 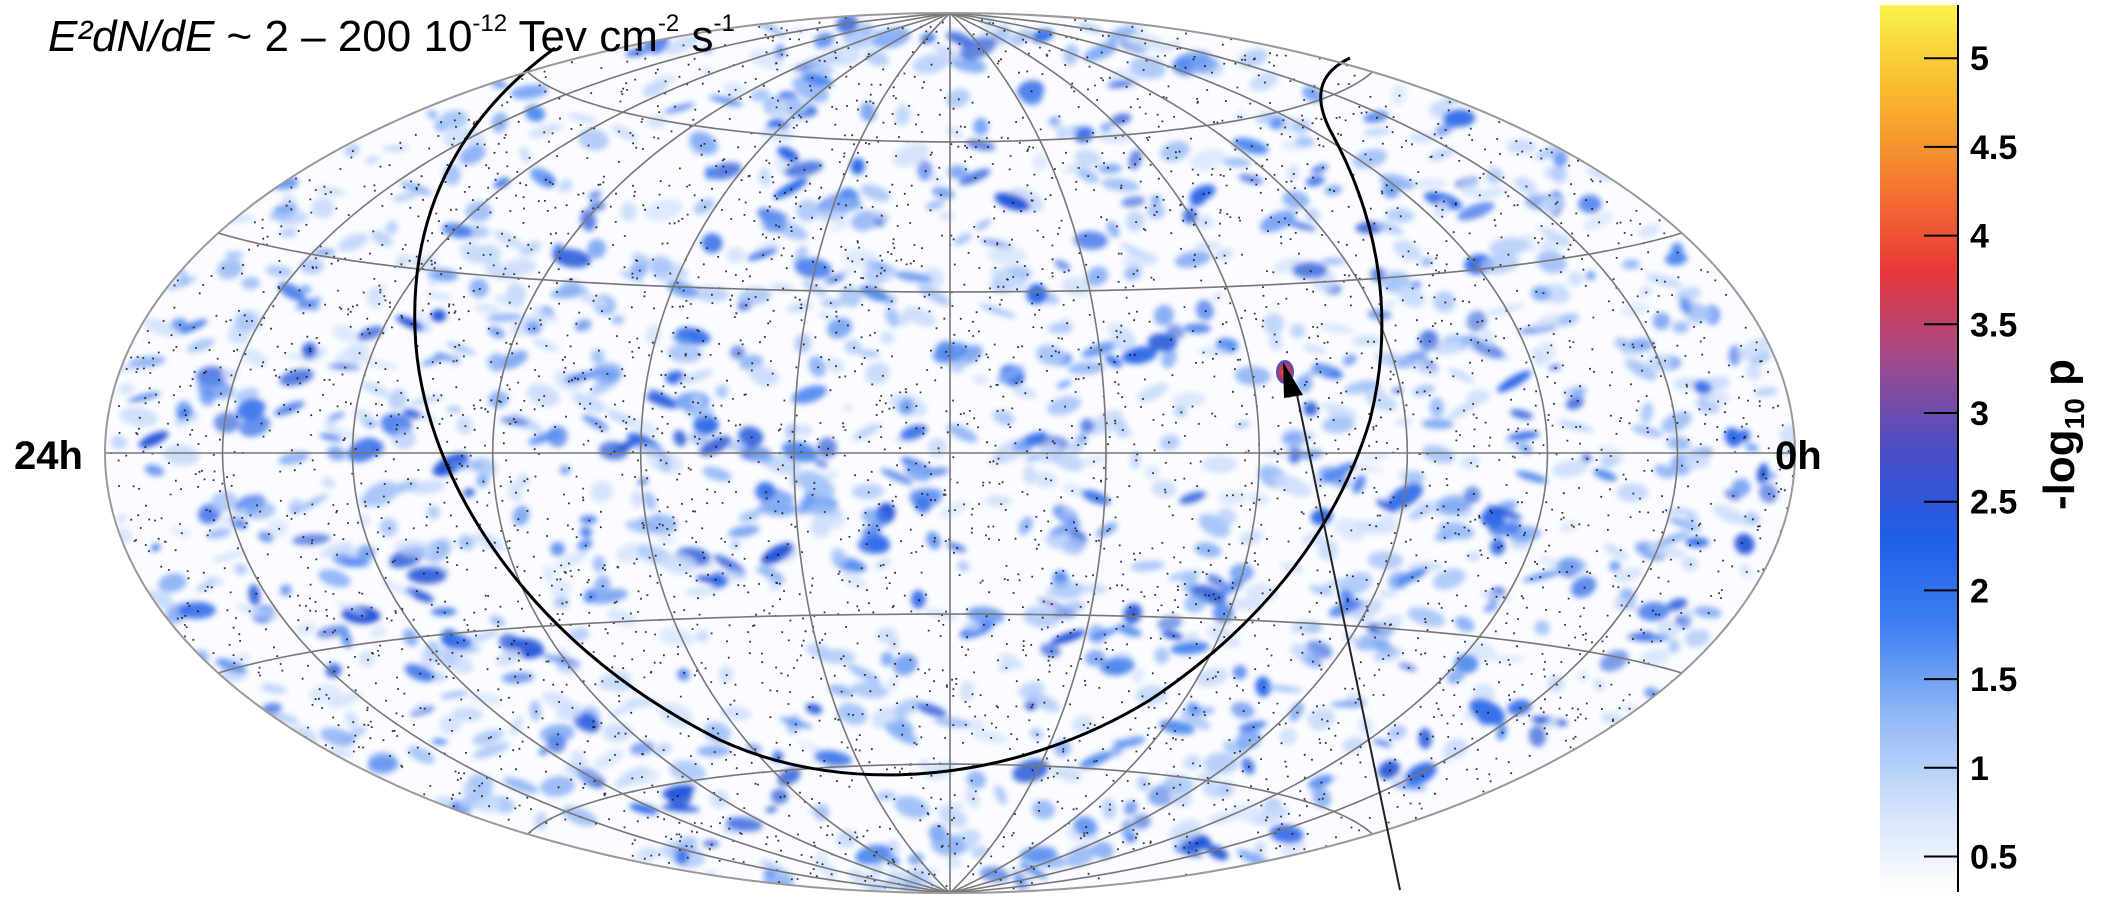 I want to click on parallel-line, so click(x=950, y=262).